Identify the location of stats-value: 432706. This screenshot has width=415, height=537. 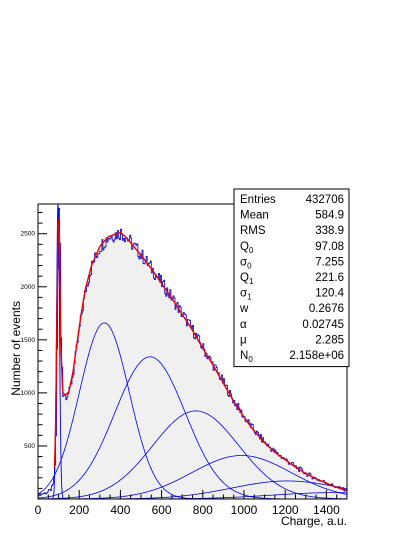
(325, 200).